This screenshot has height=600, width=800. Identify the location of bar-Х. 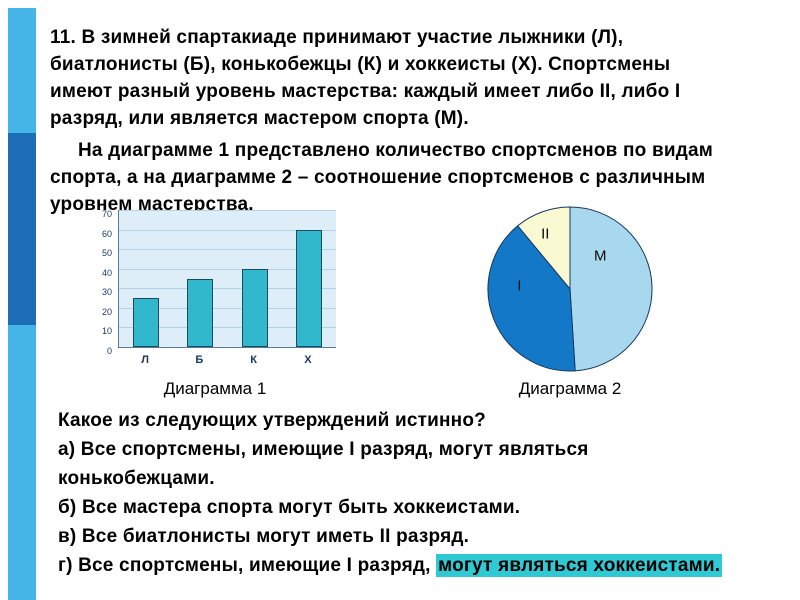
(308, 288).